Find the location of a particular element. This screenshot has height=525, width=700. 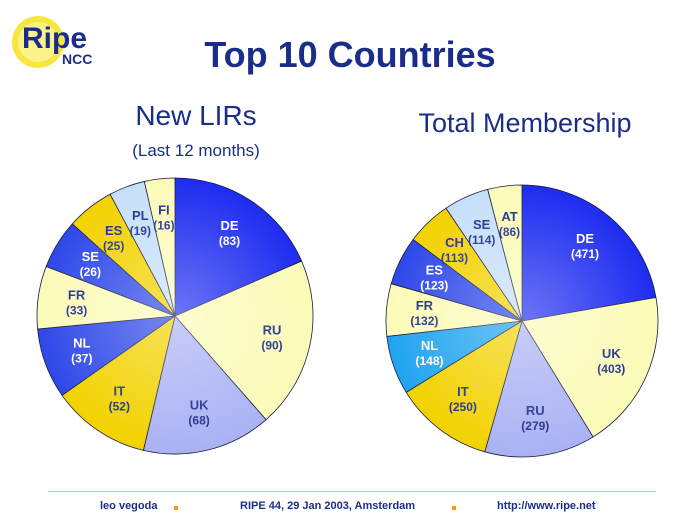

slice-value-ch: (113) is located at coordinates (454, 258).